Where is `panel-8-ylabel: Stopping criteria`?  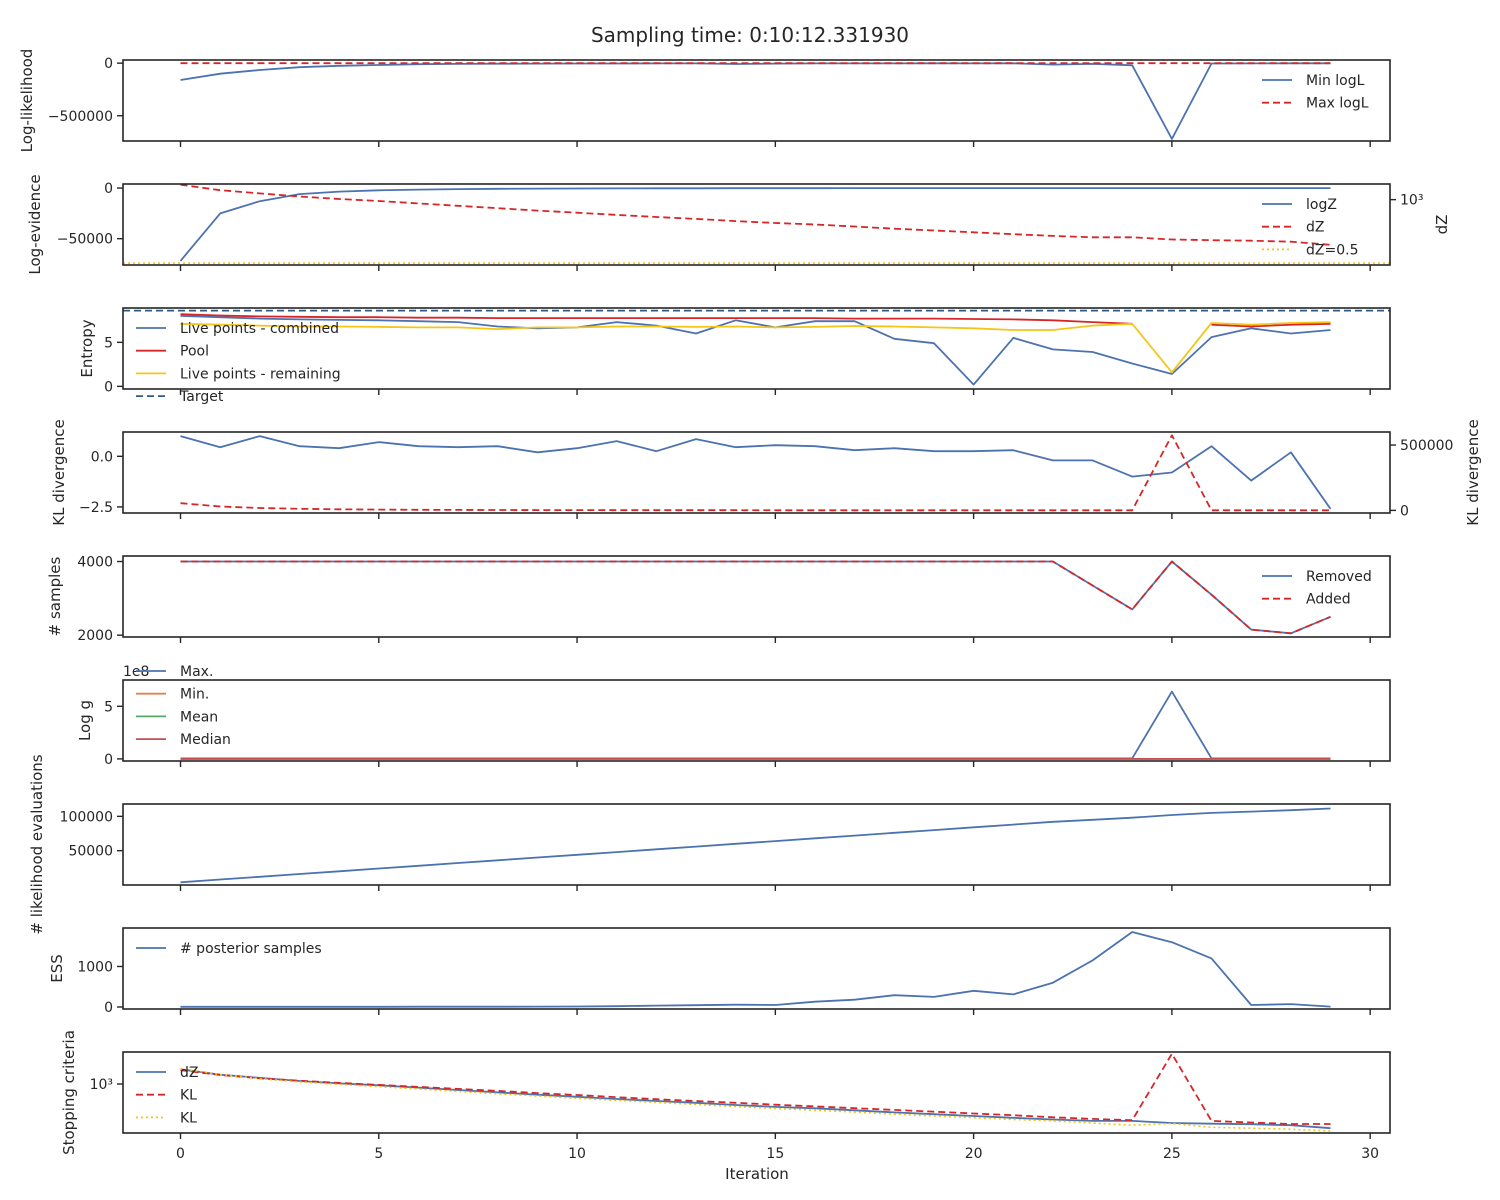 panel-8-ylabel: Stopping criteria is located at coordinates (69, 1092).